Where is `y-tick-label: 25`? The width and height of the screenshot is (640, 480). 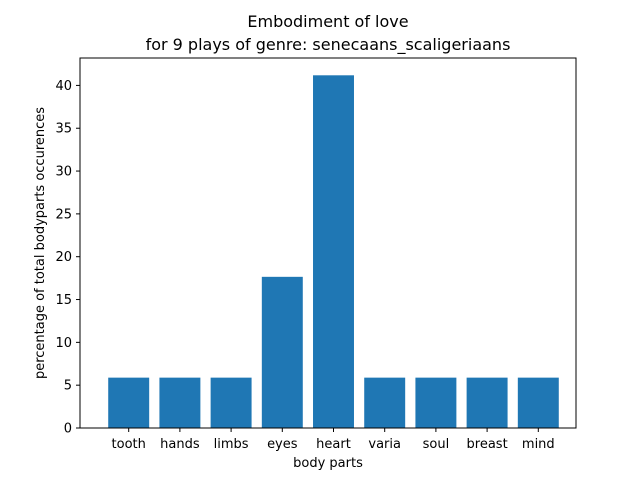
y-tick-label: 25 is located at coordinates (63, 214).